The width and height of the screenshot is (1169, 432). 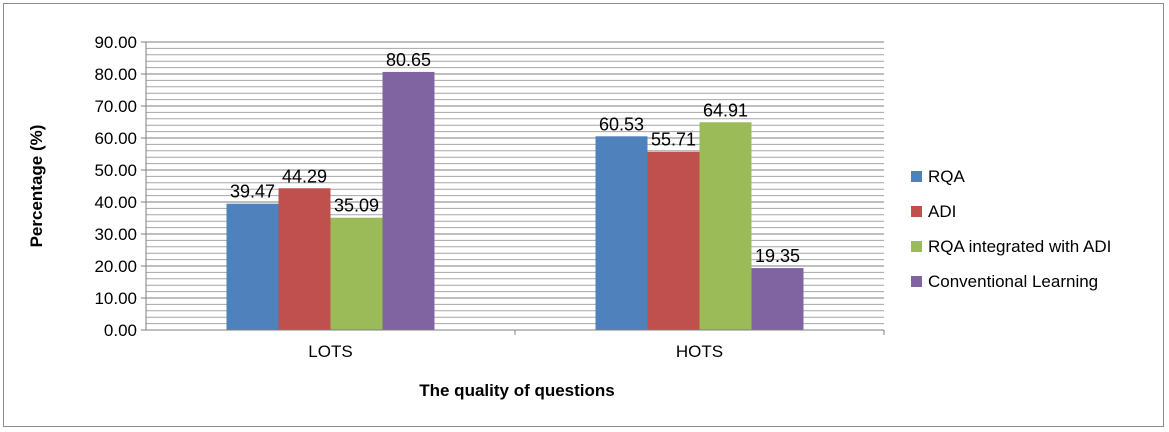 I want to click on data-label: 60.53, so click(x=621, y=124).